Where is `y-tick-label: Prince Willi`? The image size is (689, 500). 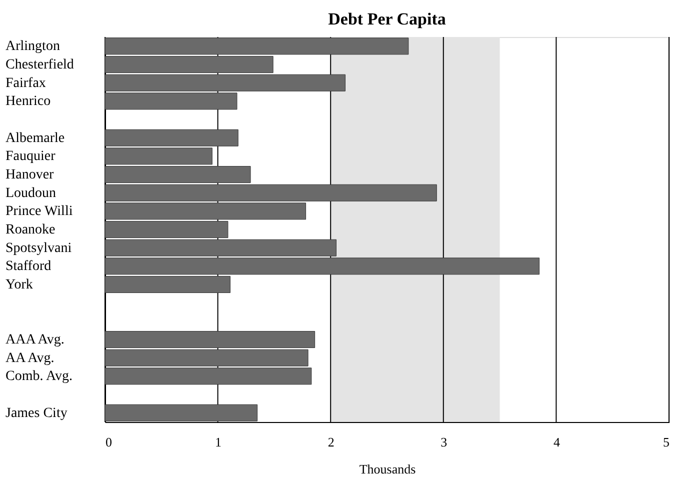 y-tick-label: Prince Willi is located at coordinates (39, 212).